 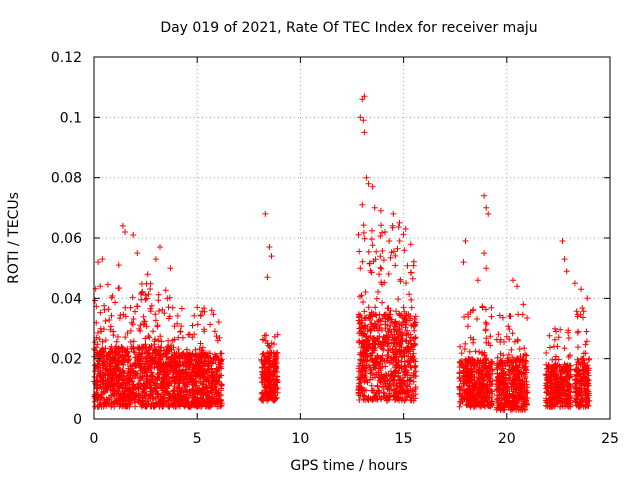 I want to click on y-axis-label: ROTI / TECUs, so click(x=14, y=238).